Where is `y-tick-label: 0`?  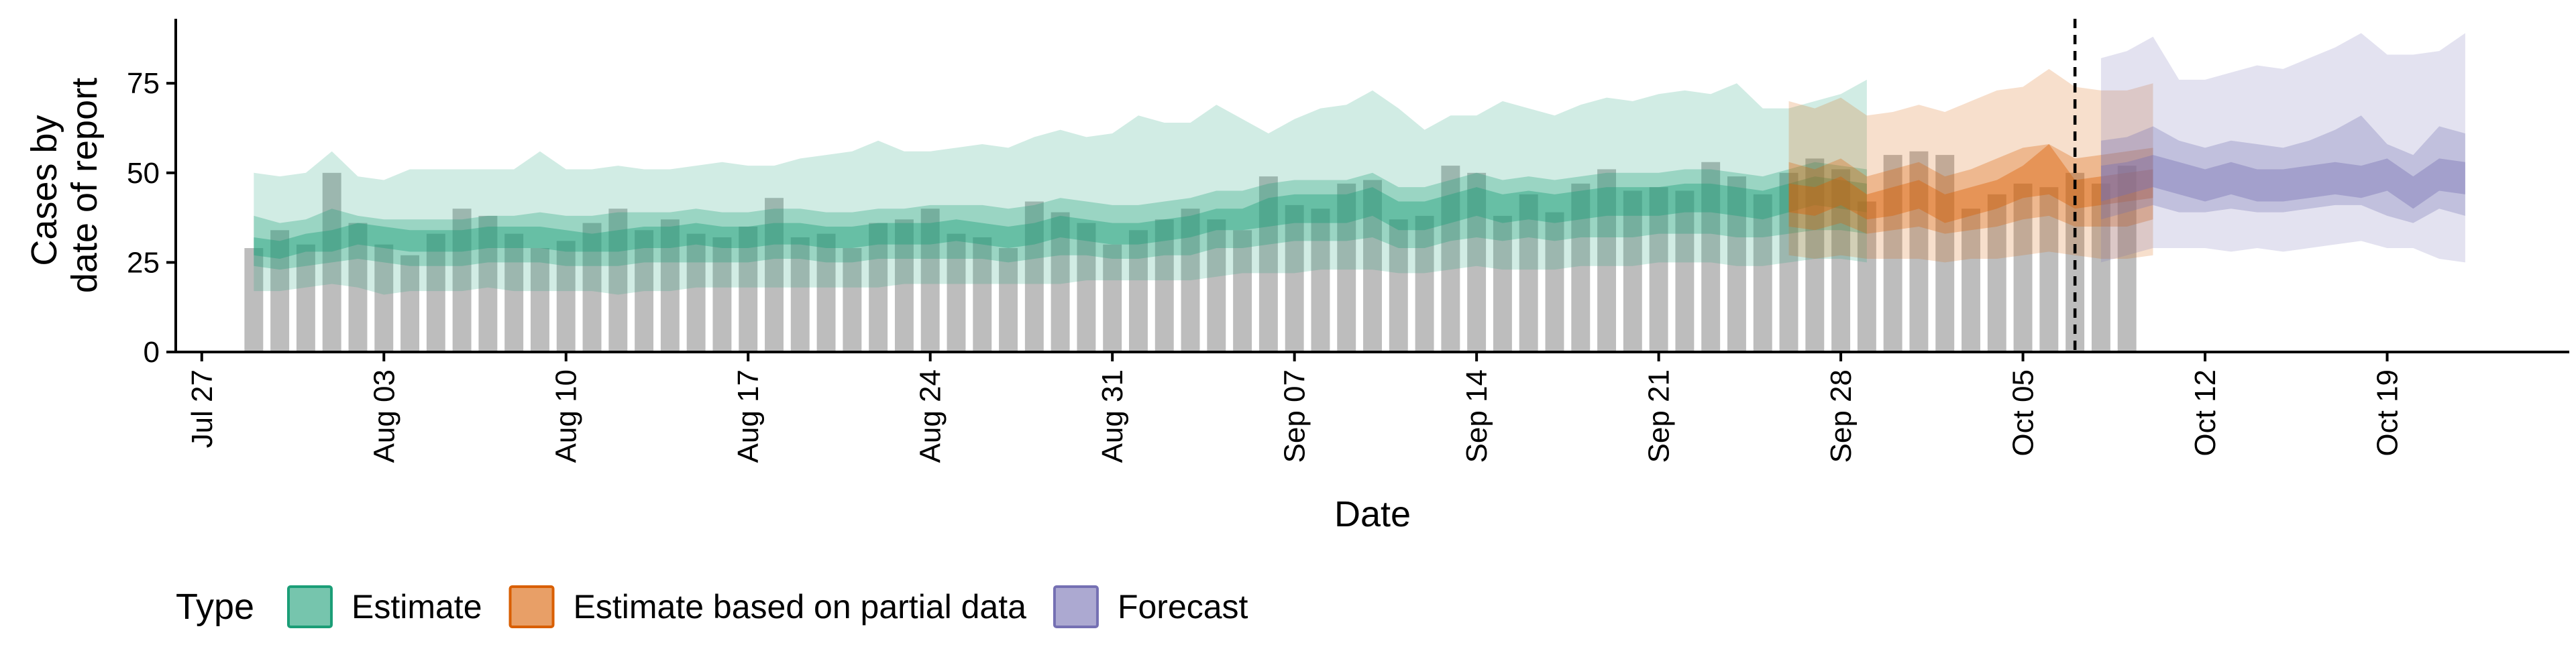 y-tick-label: 0 is located at coordinates (152, 353).